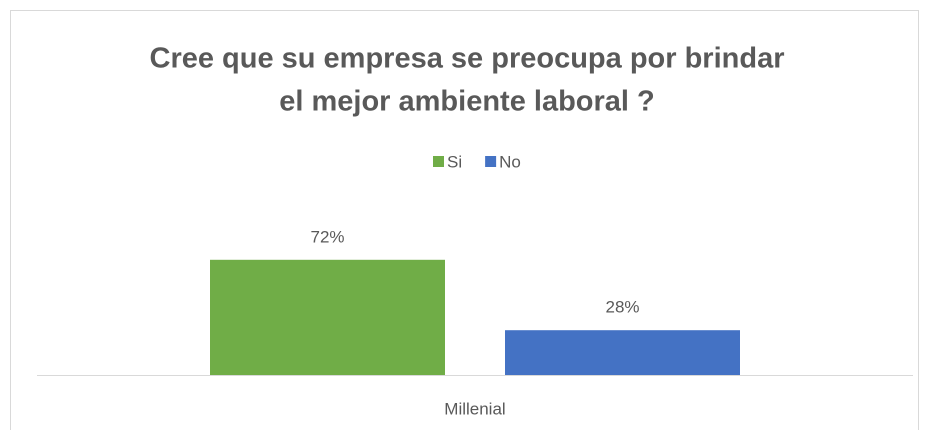 The height and width of the screenshot is (430, 929). I want to click on chart-title: el mejor ambiente laboral ?, so click(467, 102).